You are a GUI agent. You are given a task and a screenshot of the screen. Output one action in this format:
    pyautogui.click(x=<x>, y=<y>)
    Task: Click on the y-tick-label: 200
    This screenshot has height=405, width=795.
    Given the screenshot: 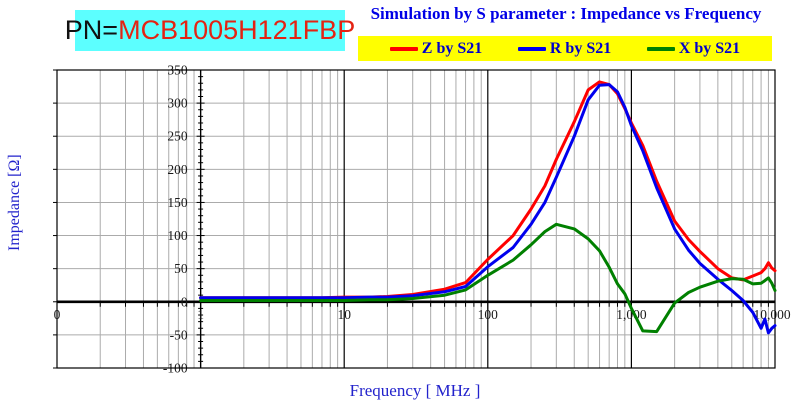 What is the action you would take?
    pyautogui.click(x=177, y=169)
    